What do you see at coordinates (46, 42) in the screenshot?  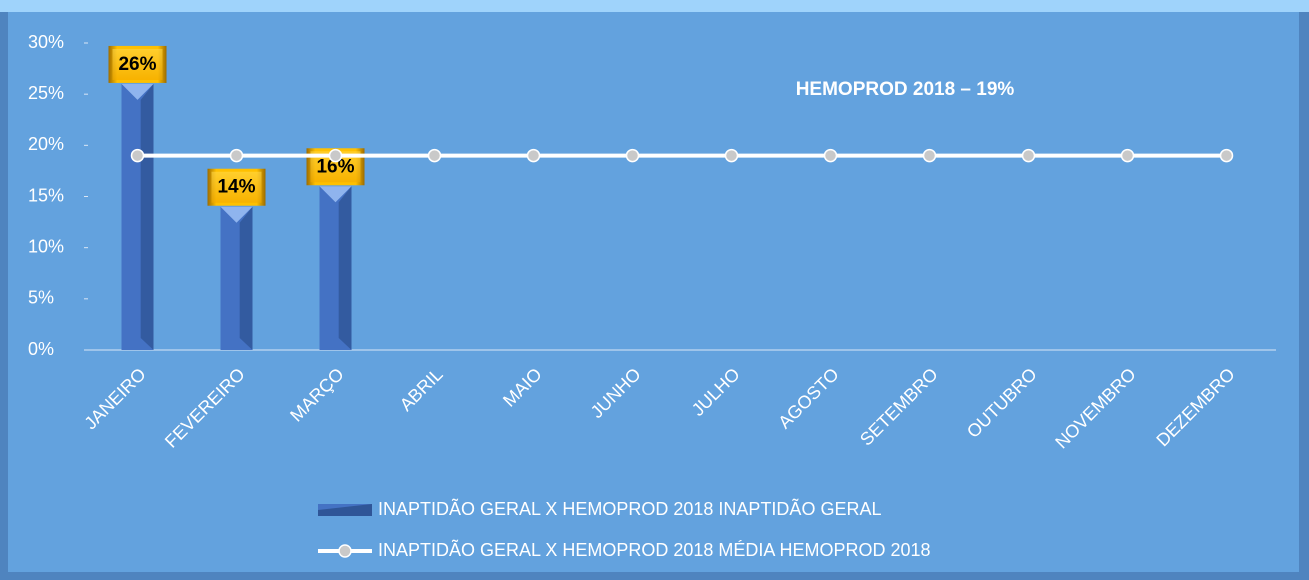 I see `y-tick-label: 30%` at bounding box center [46, 42].